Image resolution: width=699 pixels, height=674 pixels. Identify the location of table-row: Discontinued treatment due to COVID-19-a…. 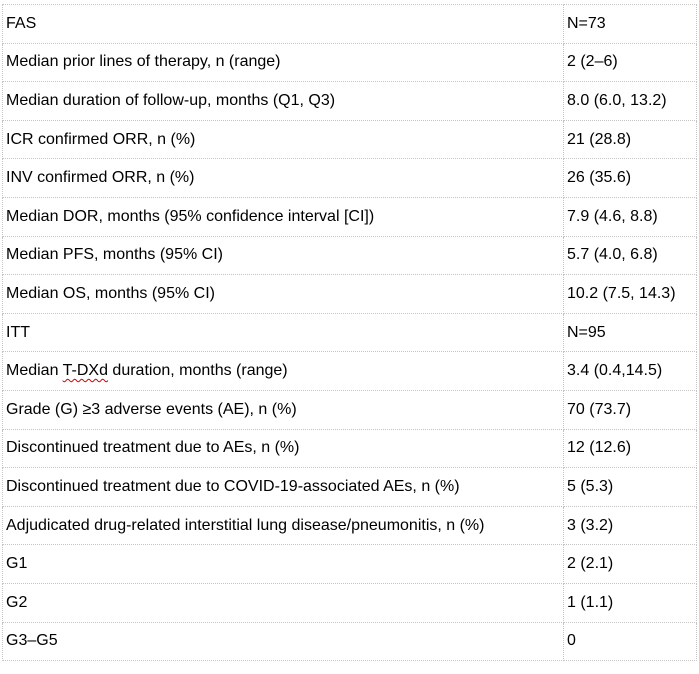
(349, 487).